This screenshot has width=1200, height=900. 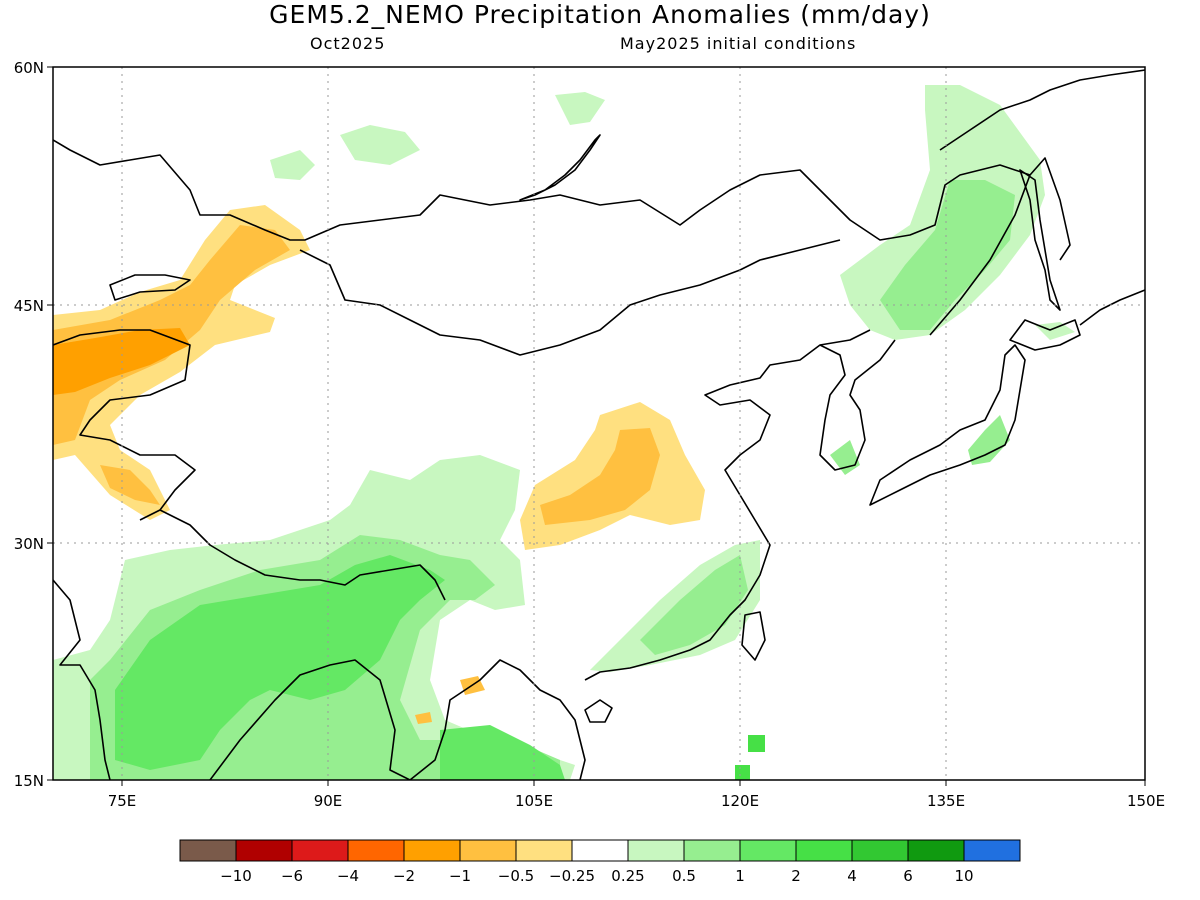 I want to click on legend-label: 1, so click(x=740, y=876).